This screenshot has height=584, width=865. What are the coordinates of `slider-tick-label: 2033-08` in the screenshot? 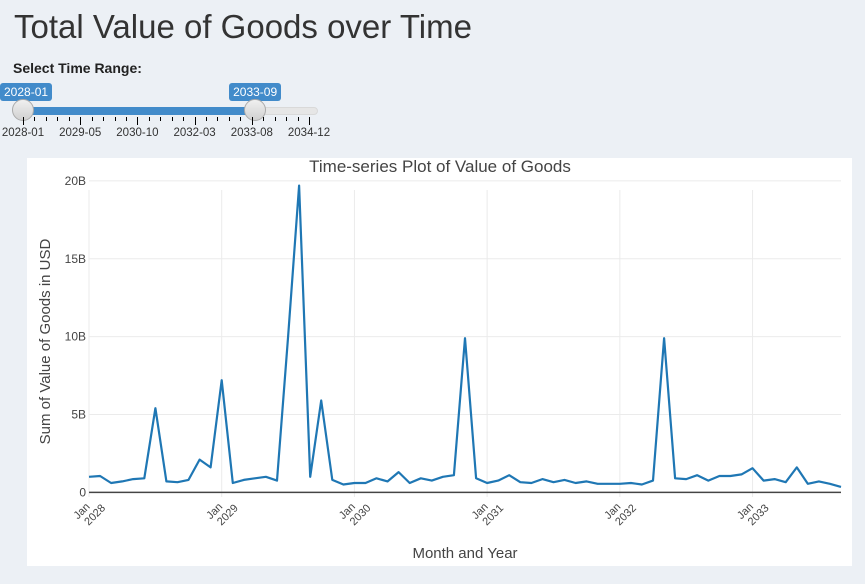 It's located at (251, 133).